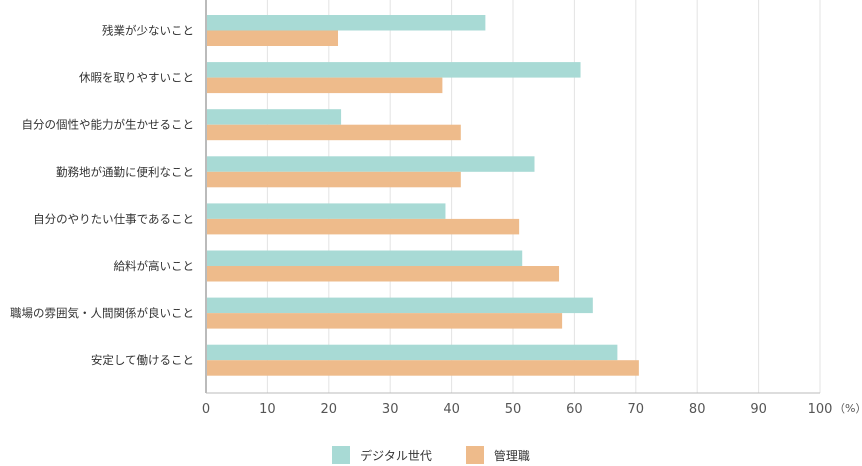 This screenshot has height=466, width=862. Describe the element at coordinates (206, 409) in the screenshot. I see `x-tick-label: 0` at that location.